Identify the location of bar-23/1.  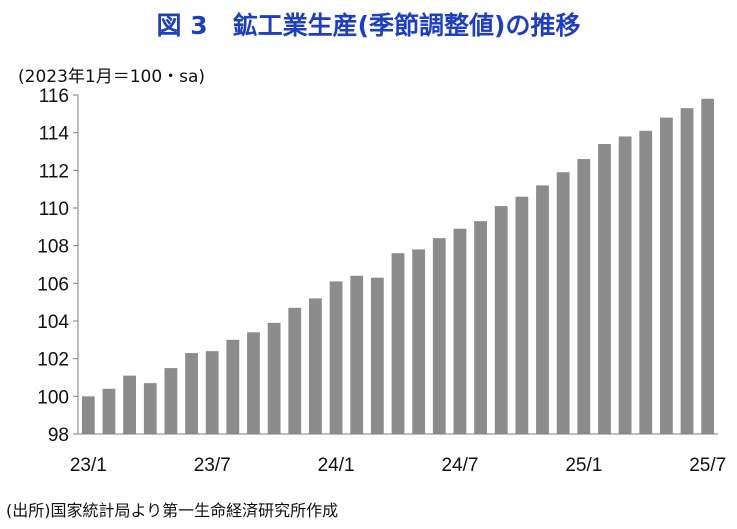
(88, 415).